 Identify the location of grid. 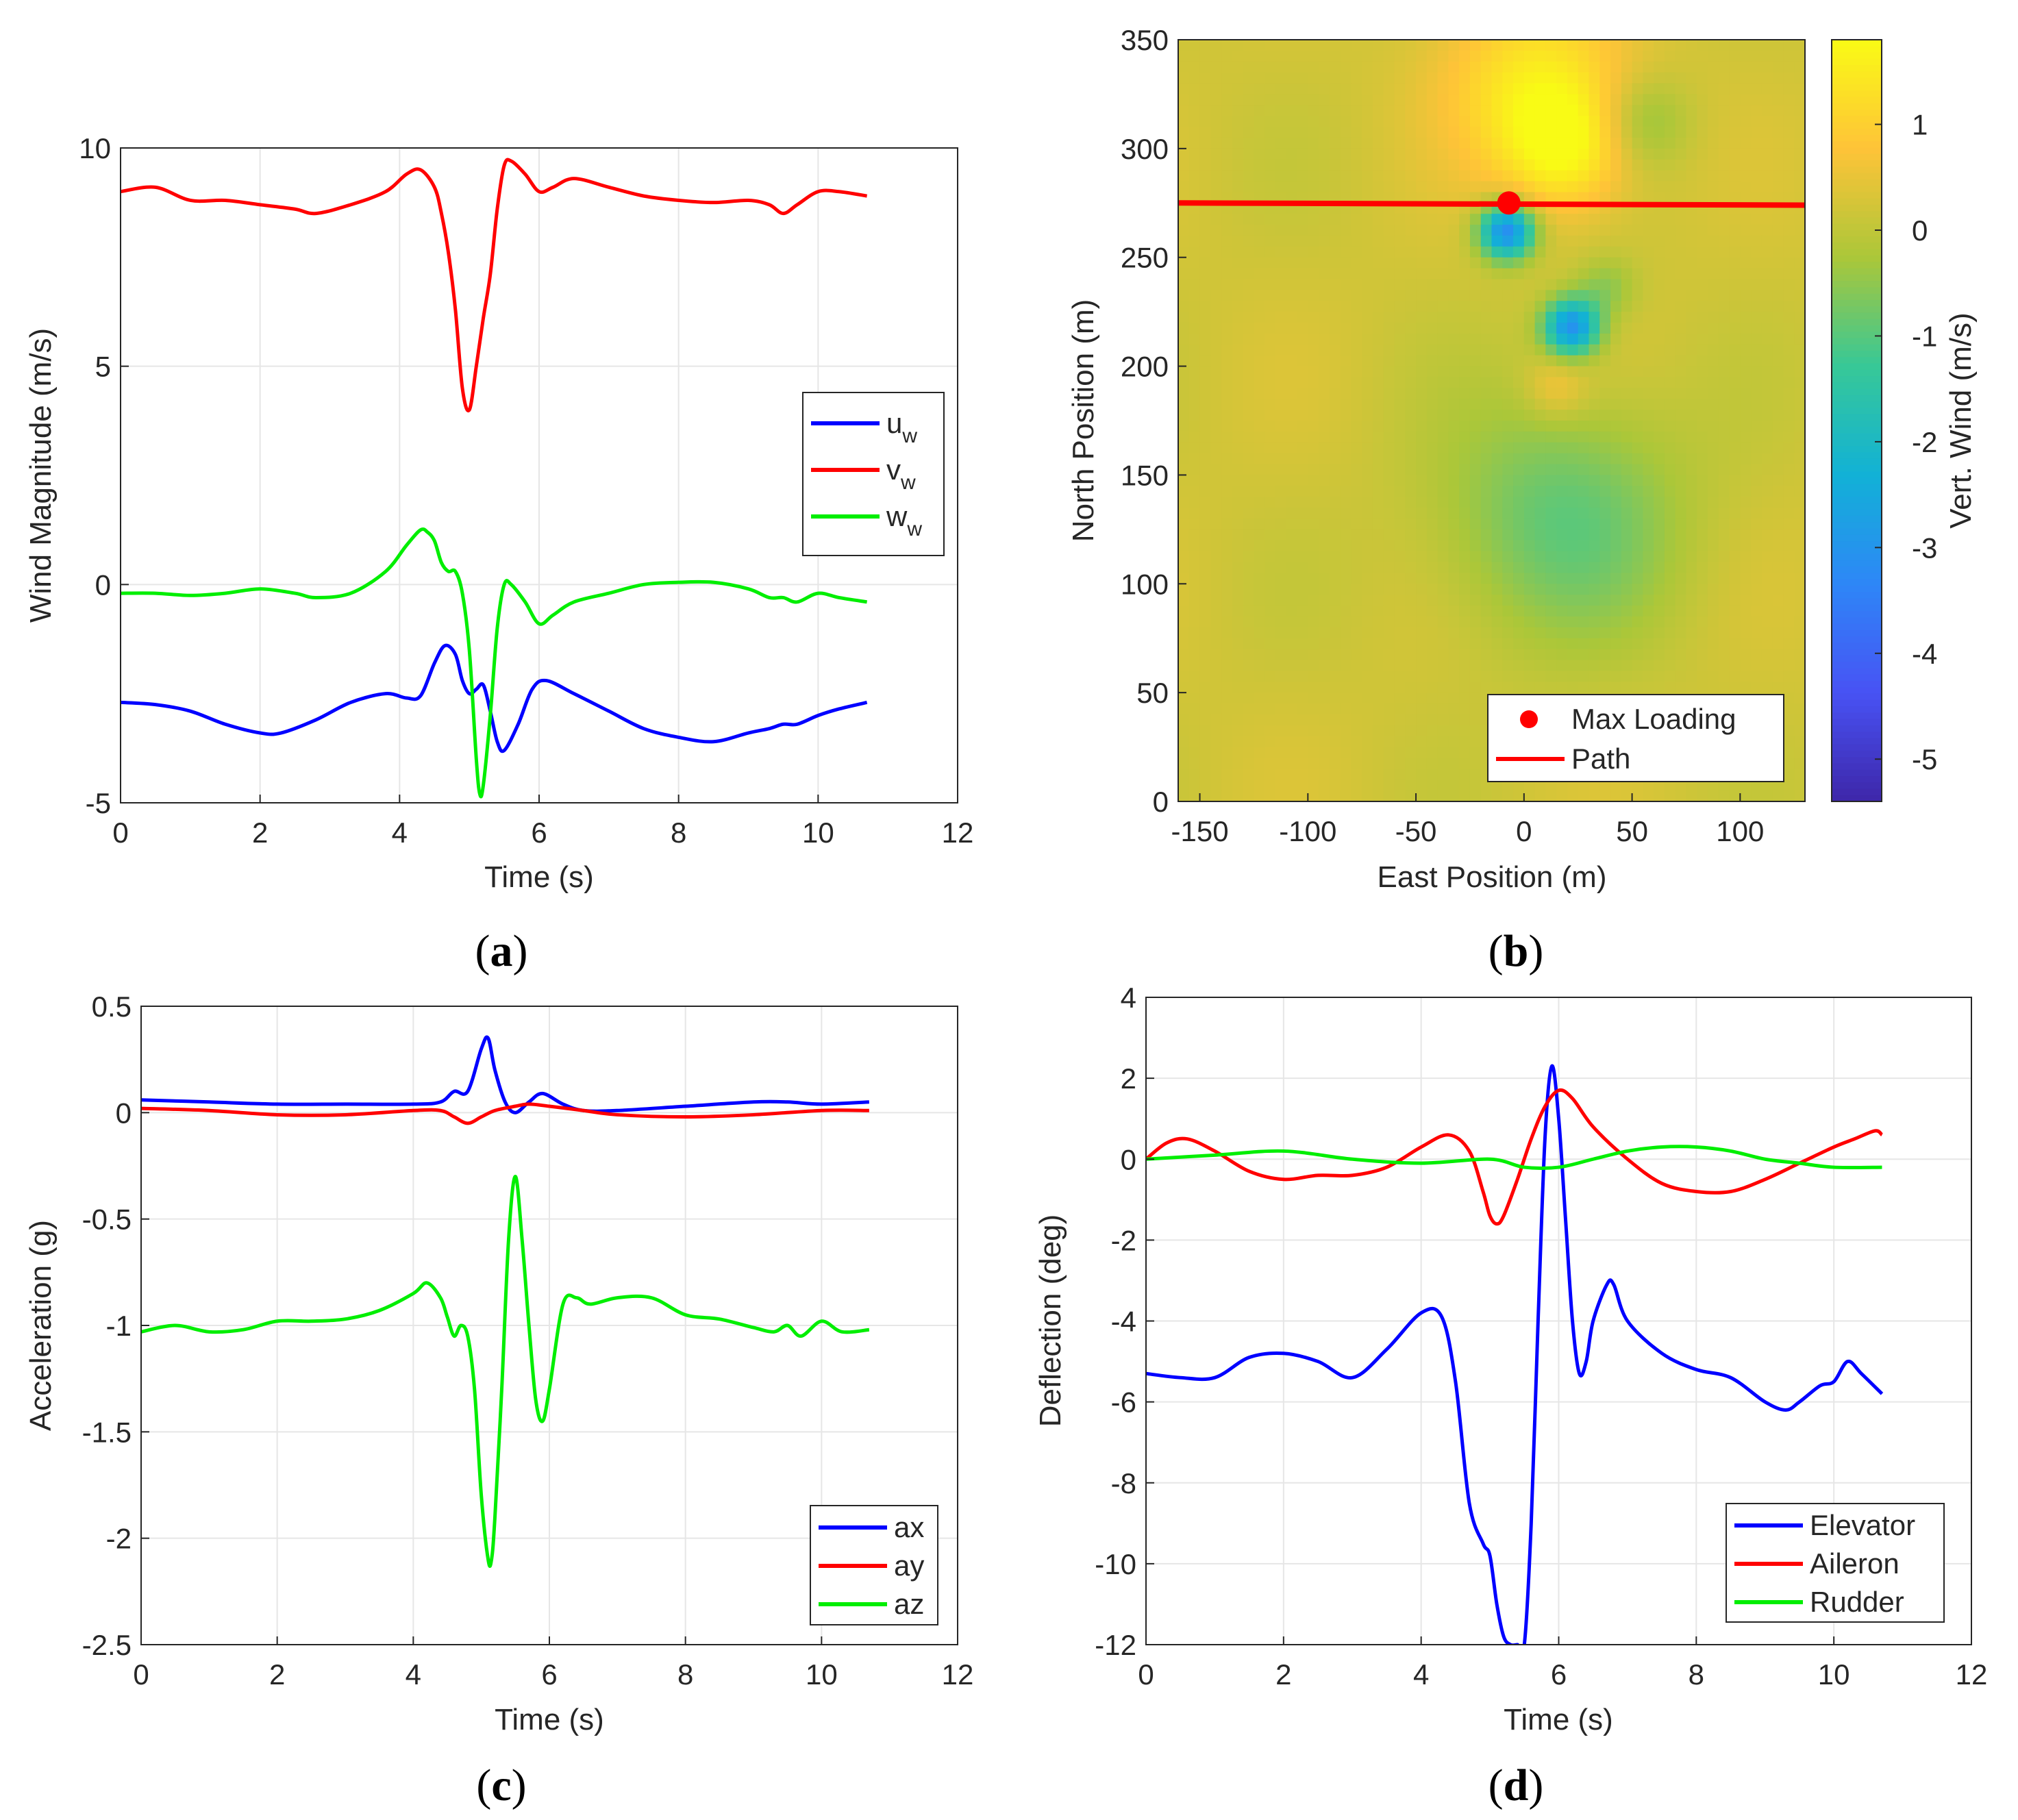
(540, 475).